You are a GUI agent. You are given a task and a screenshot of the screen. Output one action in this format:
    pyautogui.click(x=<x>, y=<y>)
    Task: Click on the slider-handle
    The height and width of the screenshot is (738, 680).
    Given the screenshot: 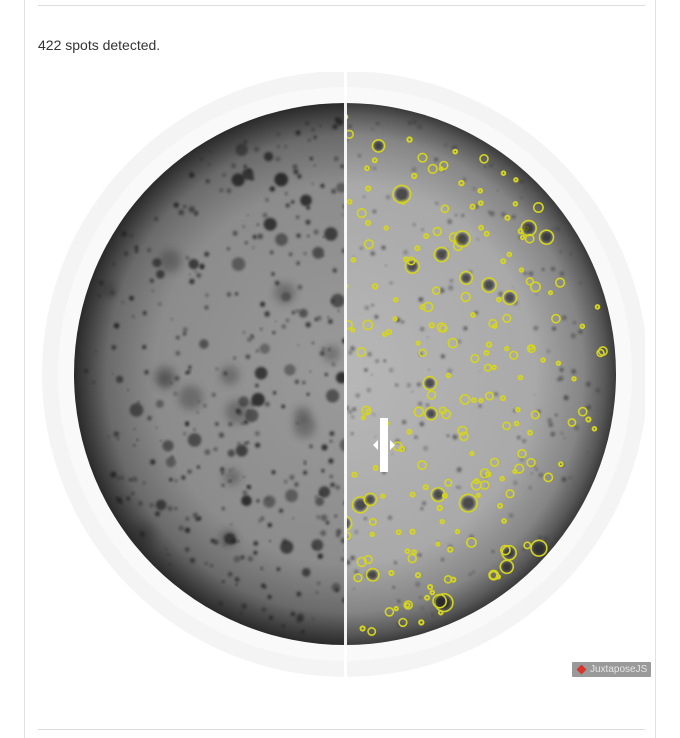 What is the action you would take?
    pyautogui.click(x=384, y=445)
    